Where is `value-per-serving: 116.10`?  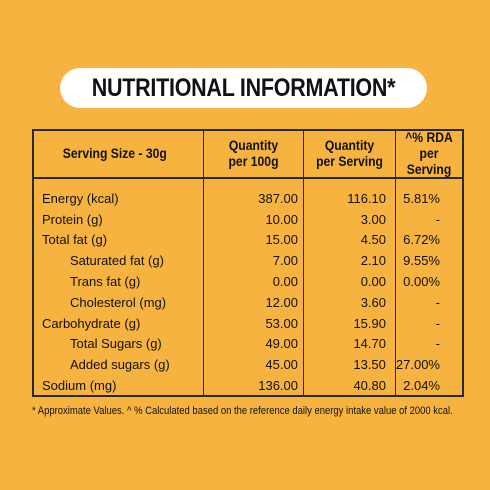
value-per-serving: 116.10 is located at coordinates (366, 198).